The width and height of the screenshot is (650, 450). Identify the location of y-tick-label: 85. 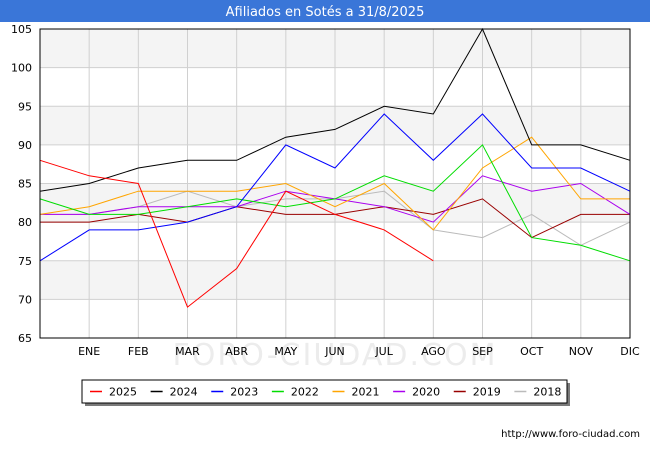
(25, 184).